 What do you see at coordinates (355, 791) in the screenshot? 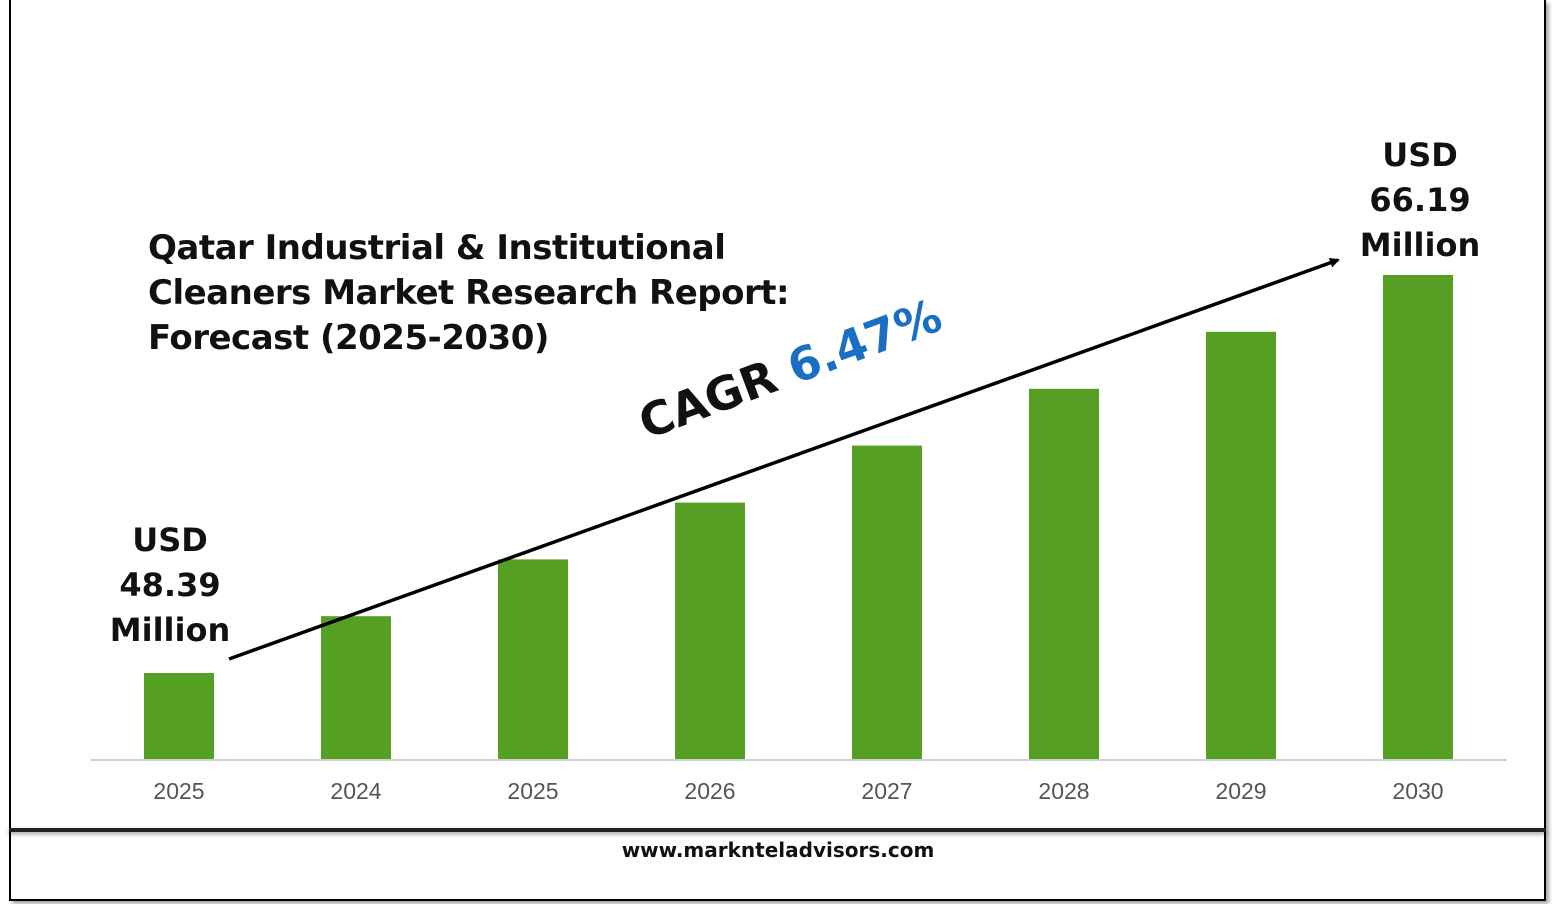
I see `x-tick-label: 2024` at bounding box center [355, 791].